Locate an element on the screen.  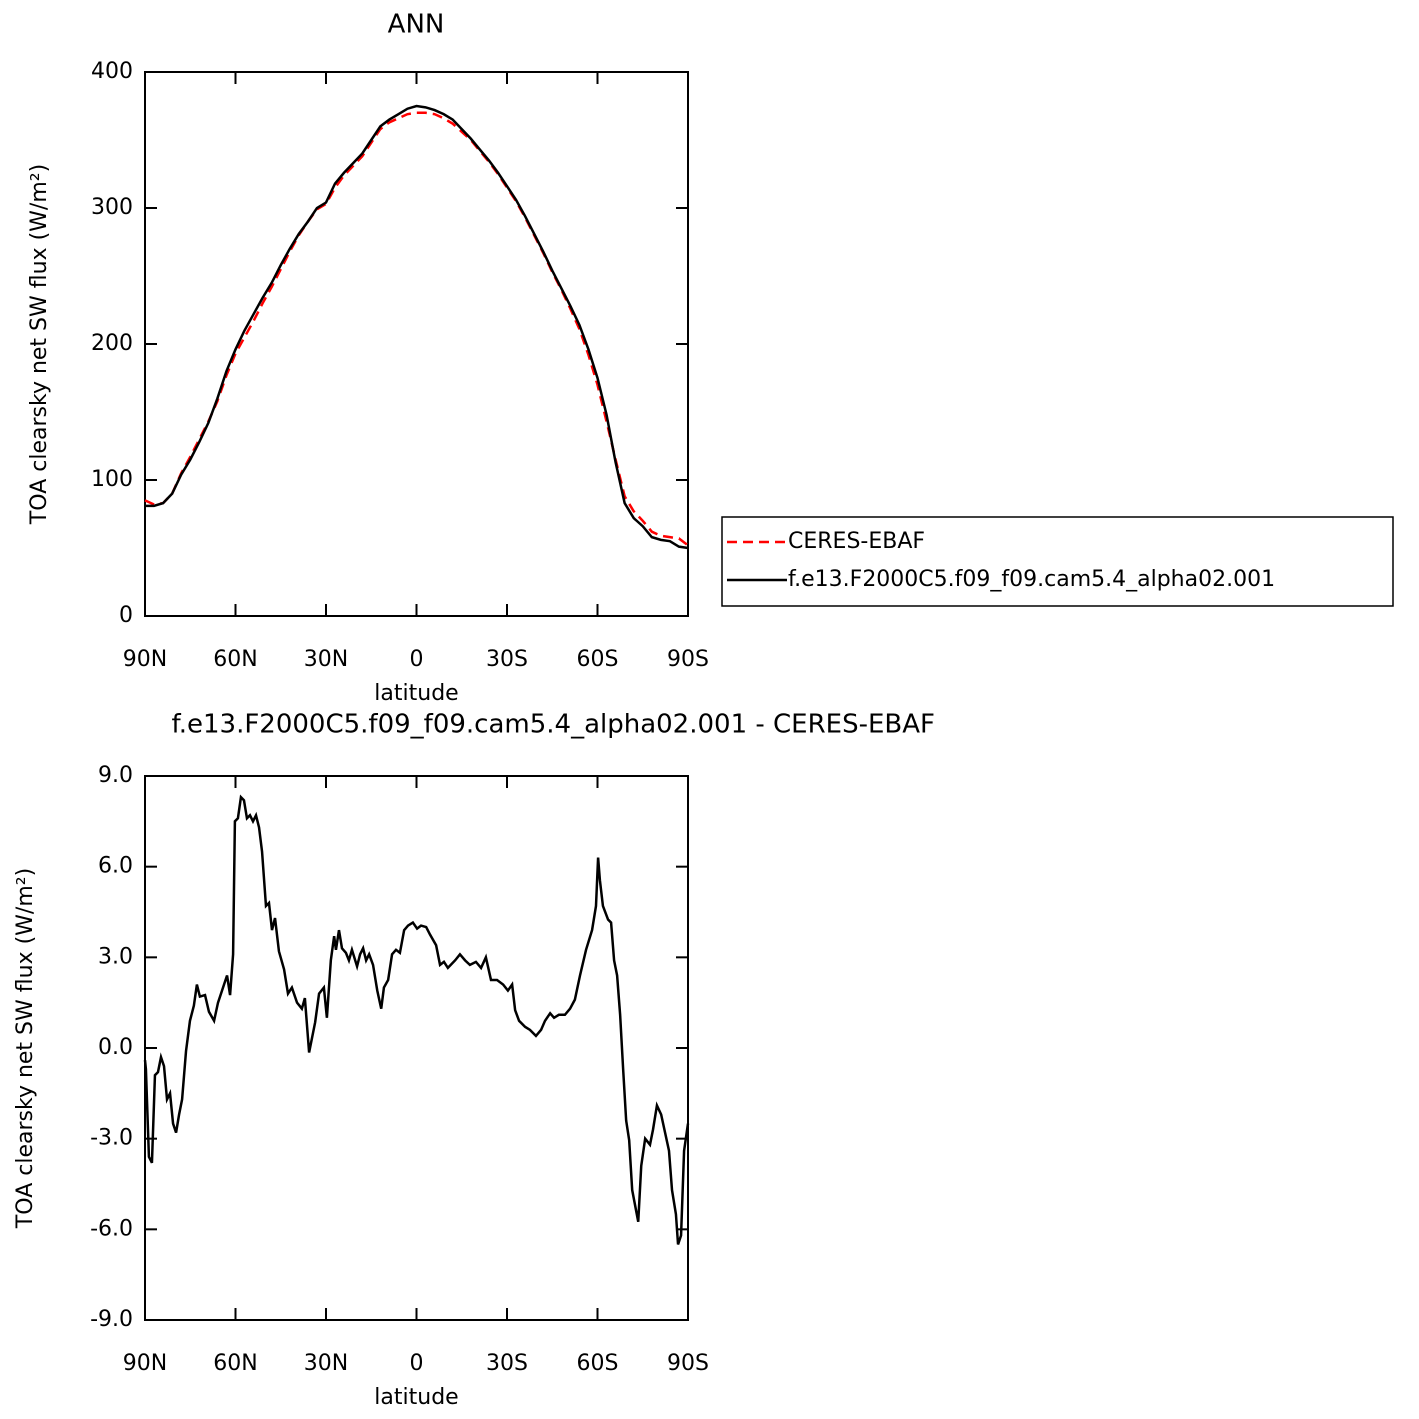
legend-box is located at coordinates (1057, 561).